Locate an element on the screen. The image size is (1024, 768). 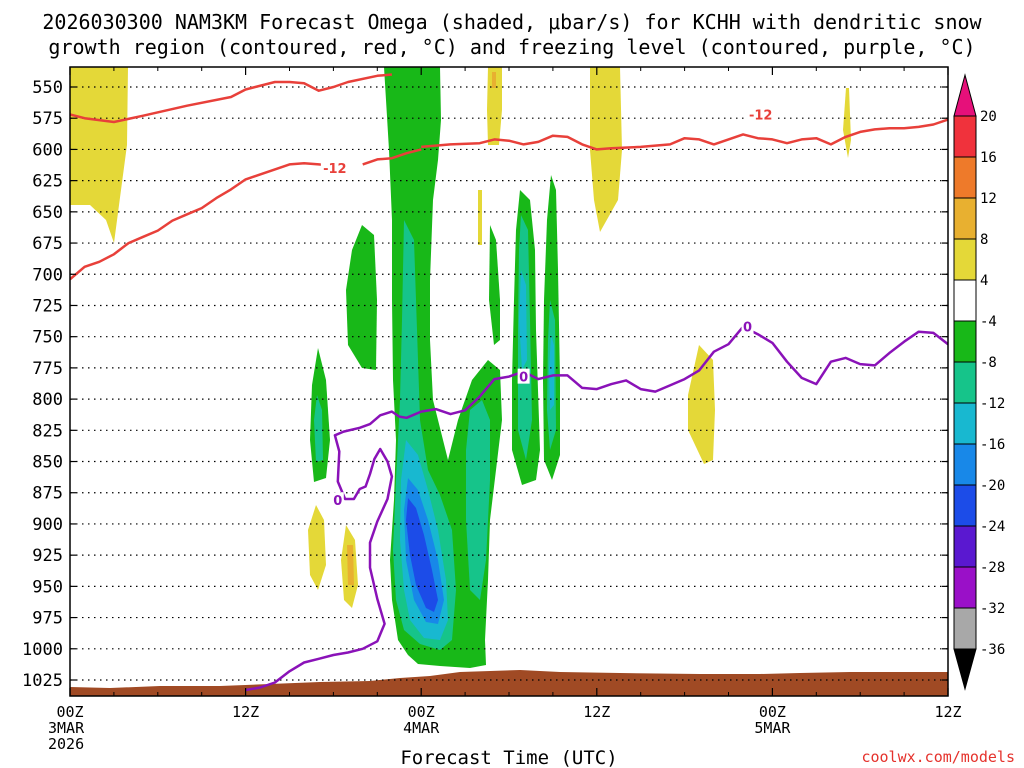
omega-positive-patch-upper-mid-core is located at coordinates (494, 80).